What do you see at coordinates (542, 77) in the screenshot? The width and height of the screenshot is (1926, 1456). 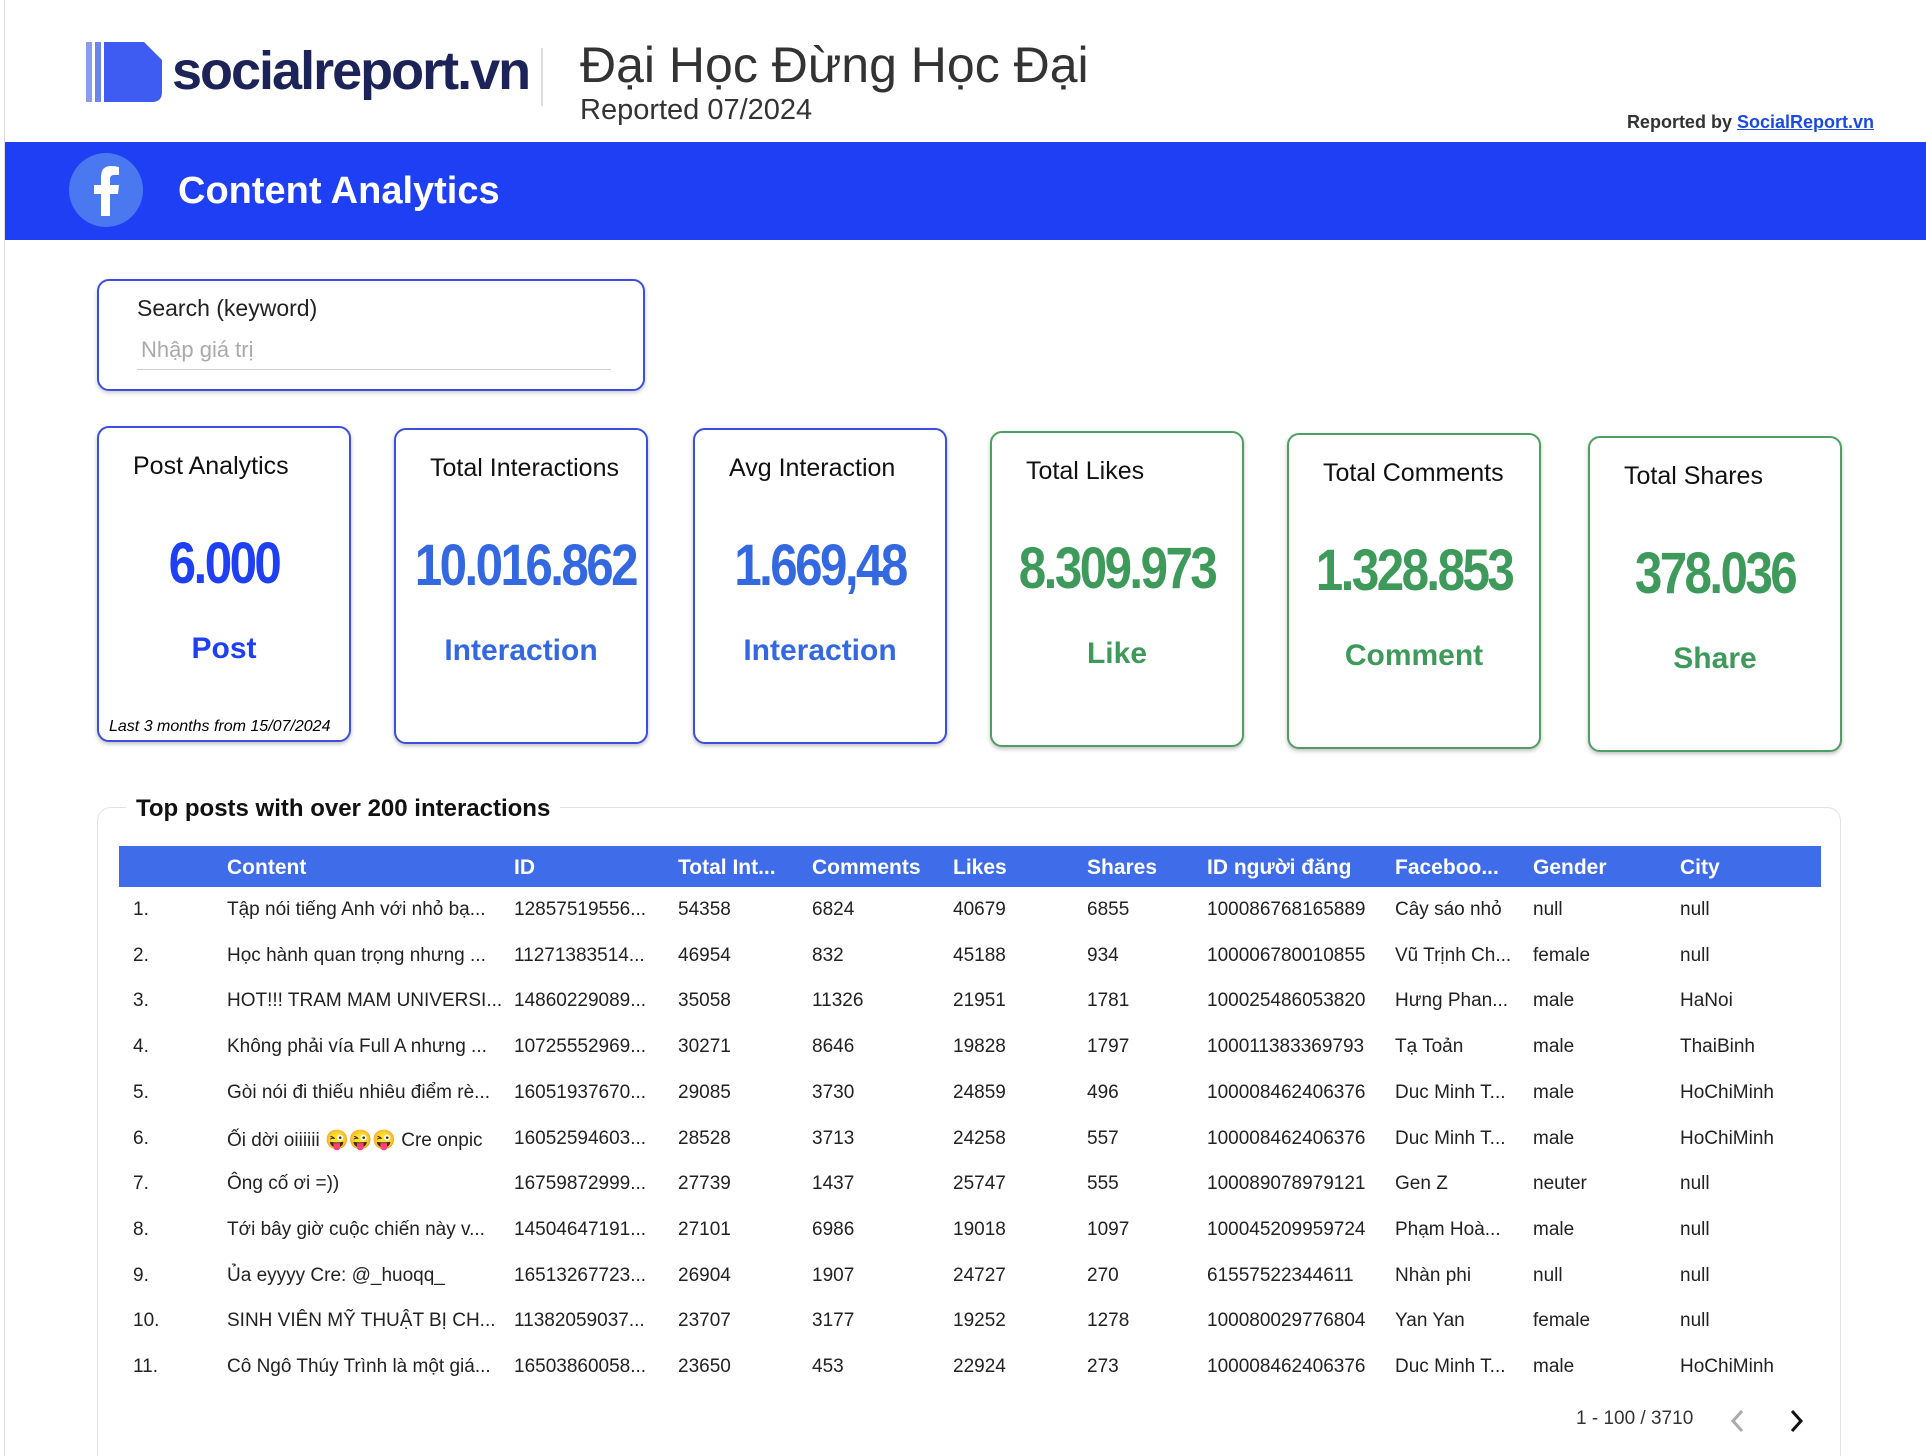 I see `divider` at bounding box center [542, 77].